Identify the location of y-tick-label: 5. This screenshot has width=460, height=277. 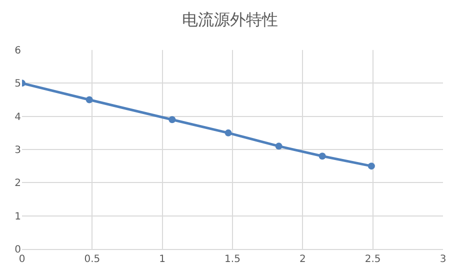
(17, 84).